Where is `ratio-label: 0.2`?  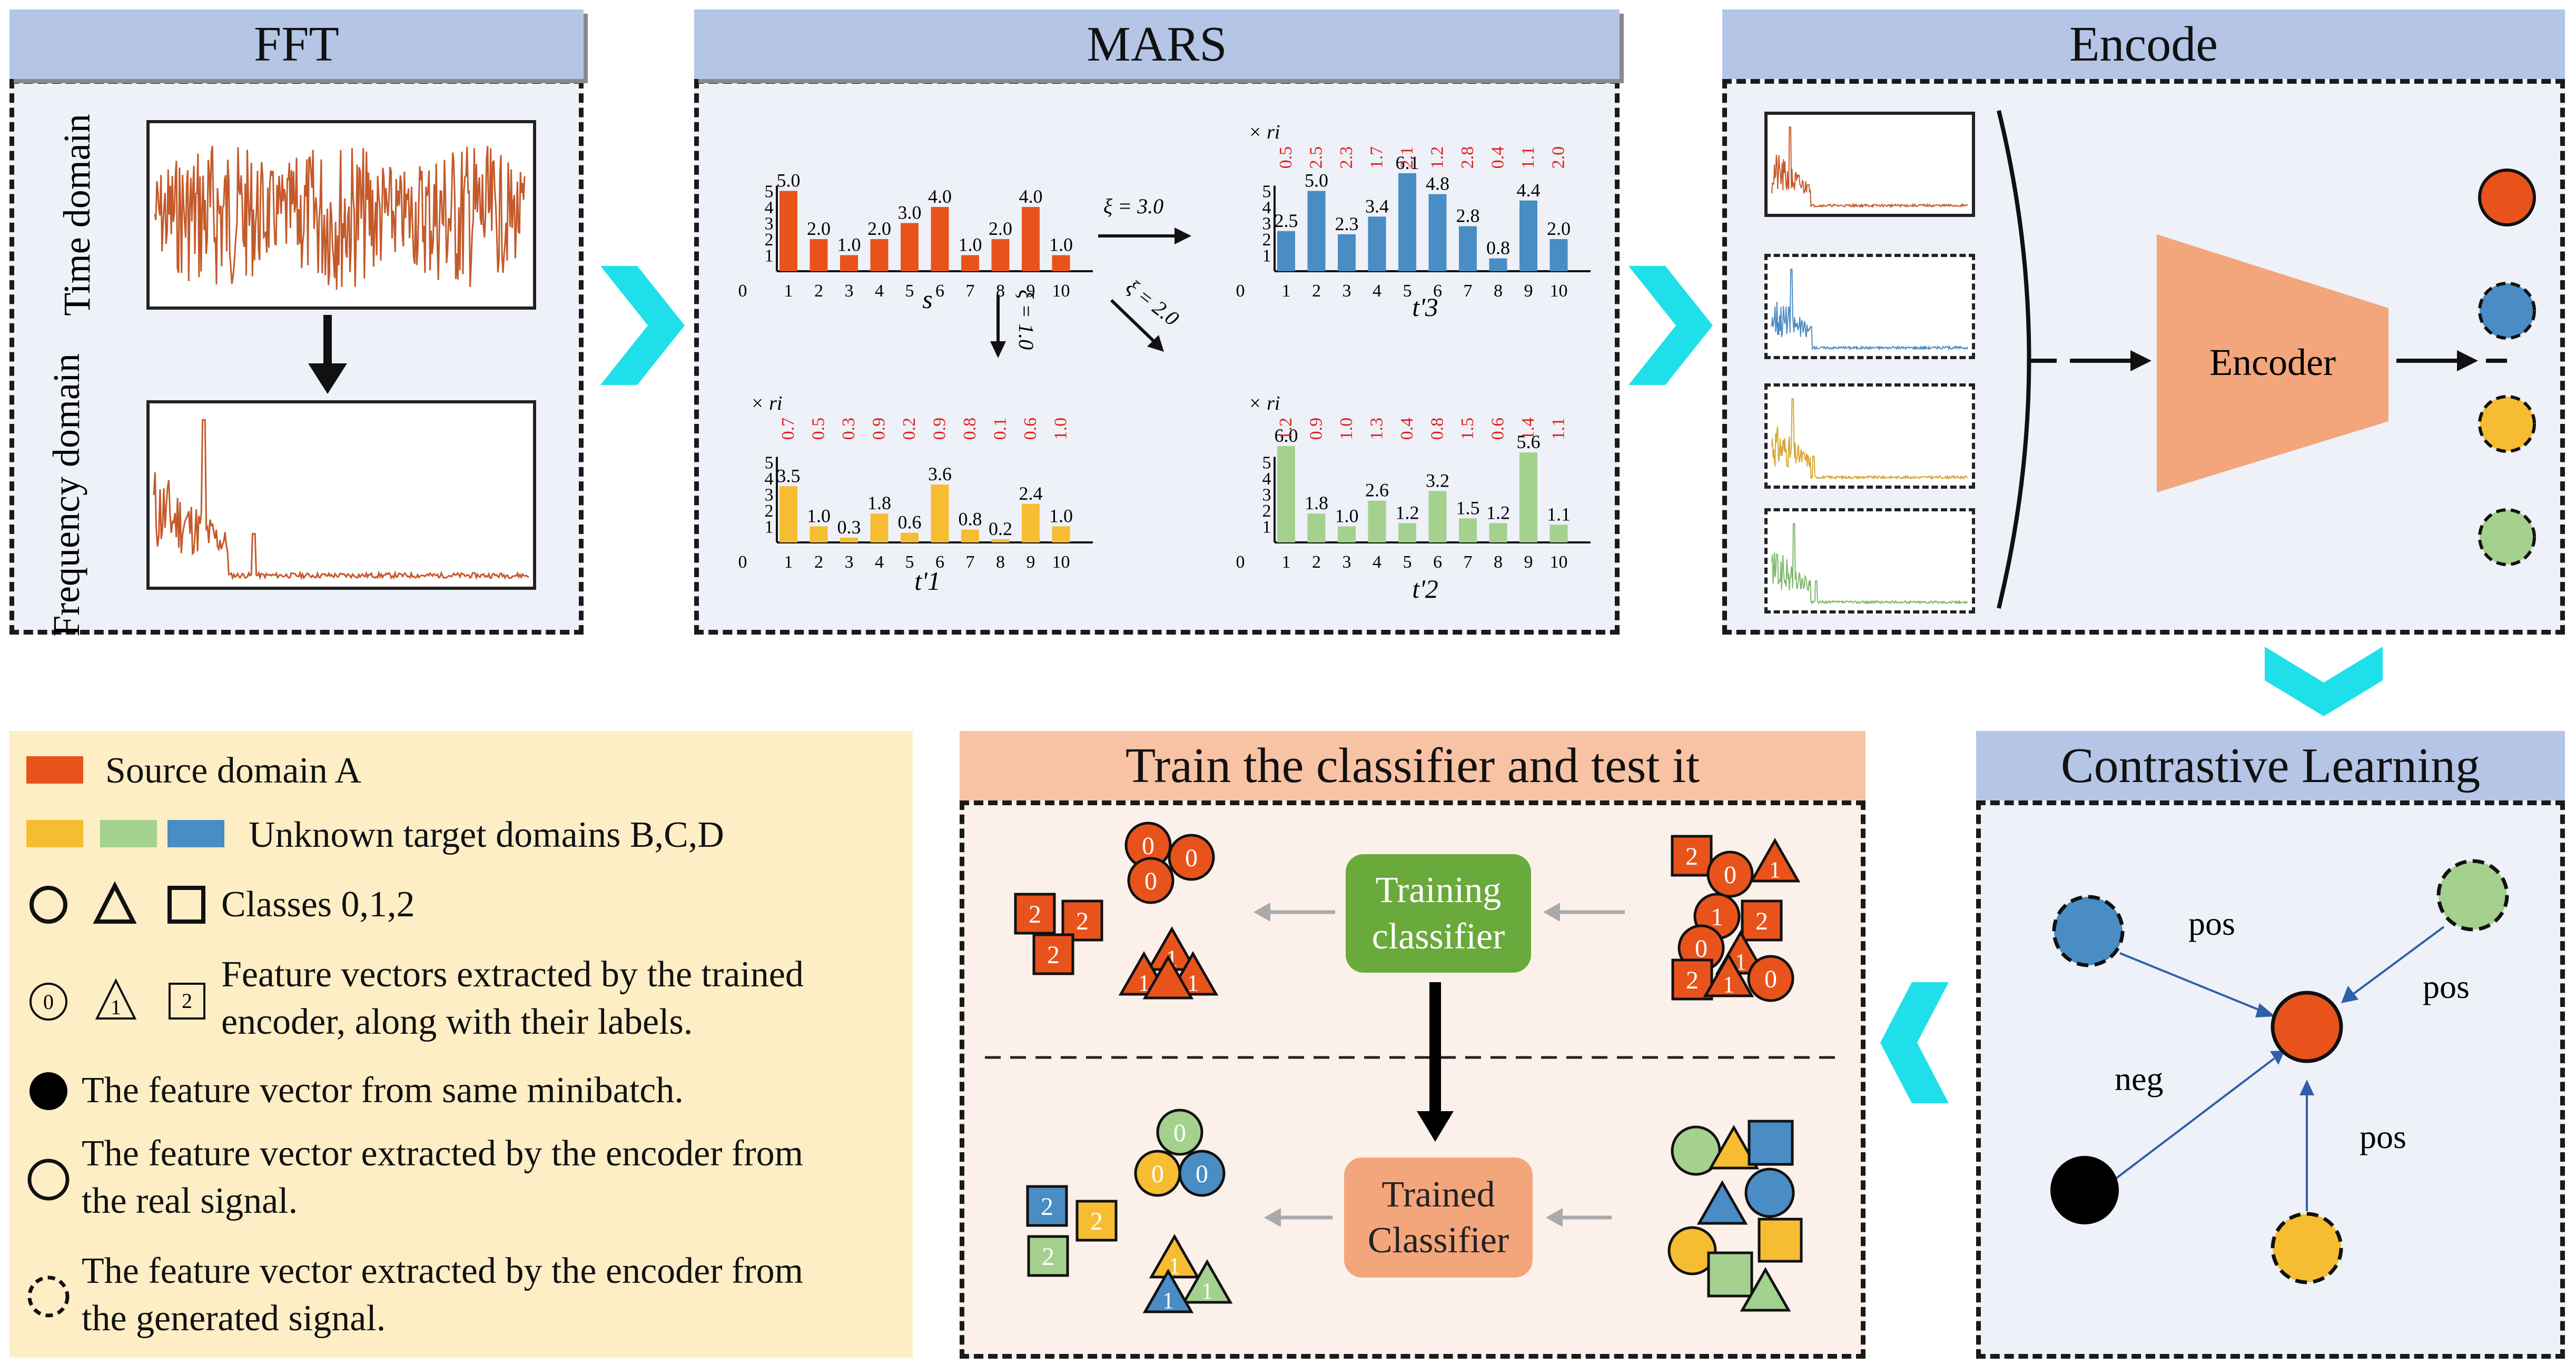 ratio-label: 0.2 is located at coordinates (909, 429).